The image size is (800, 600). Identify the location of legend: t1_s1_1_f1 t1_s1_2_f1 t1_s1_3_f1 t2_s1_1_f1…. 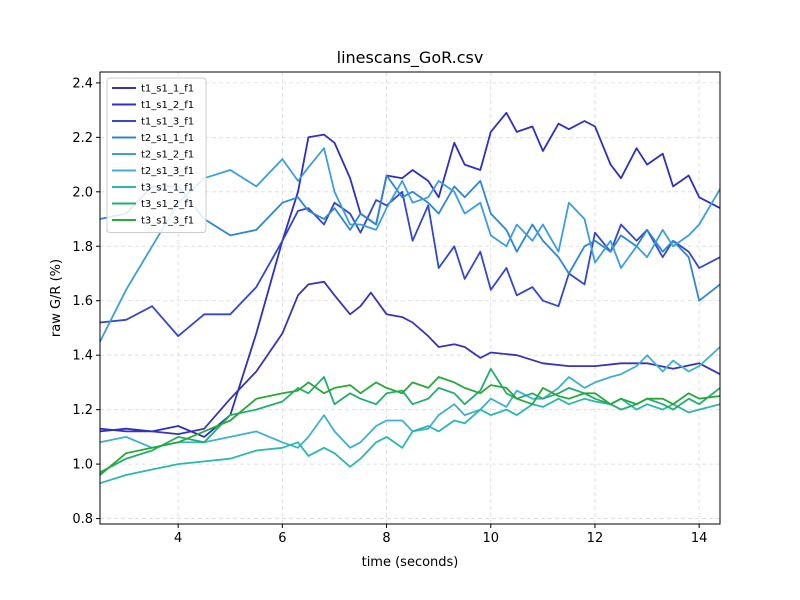
(156, 155).